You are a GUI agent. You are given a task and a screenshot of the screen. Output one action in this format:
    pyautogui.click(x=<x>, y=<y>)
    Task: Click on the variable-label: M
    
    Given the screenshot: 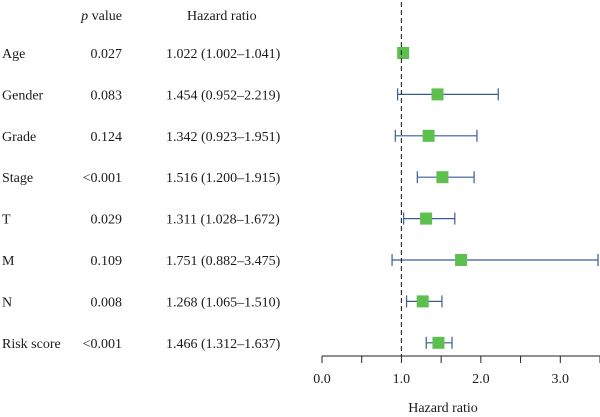 What is the action you would take?
    pyautogui.click(x=8, y=261)
    